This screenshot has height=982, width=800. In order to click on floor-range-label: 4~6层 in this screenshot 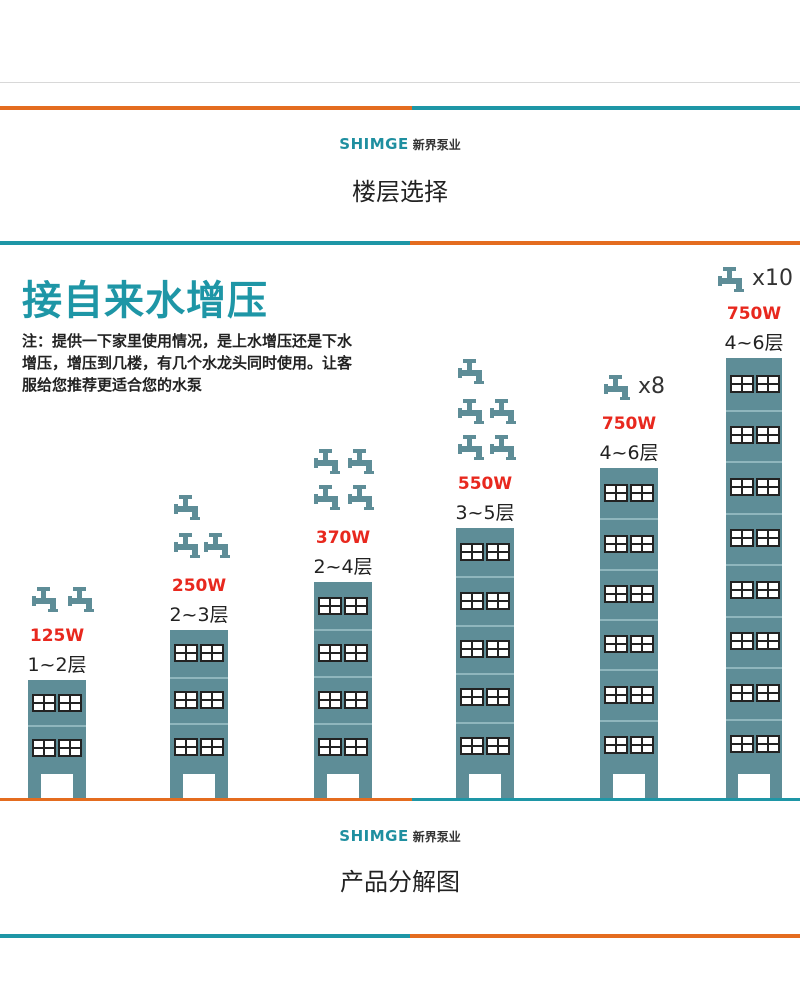, I will do `click(629, 453)`.